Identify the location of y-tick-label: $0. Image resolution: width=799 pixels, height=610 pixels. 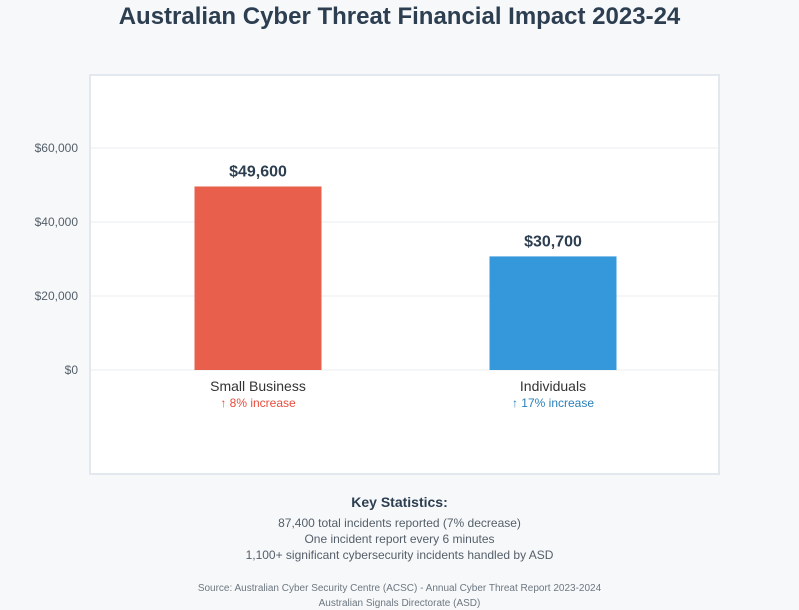
(72, 370).